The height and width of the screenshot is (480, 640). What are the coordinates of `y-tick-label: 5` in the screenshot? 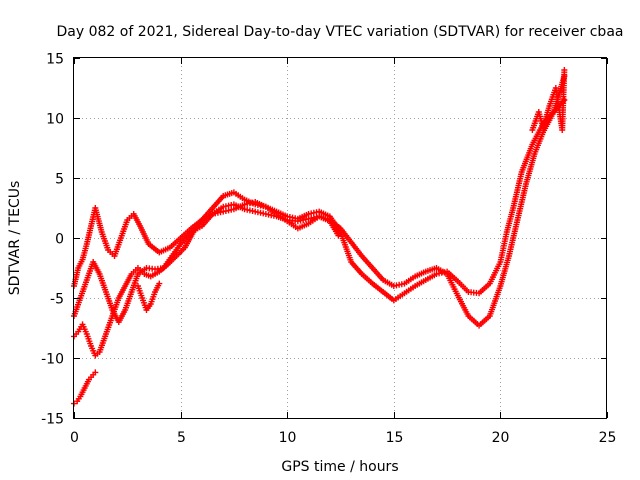 It's located at (59, 180).